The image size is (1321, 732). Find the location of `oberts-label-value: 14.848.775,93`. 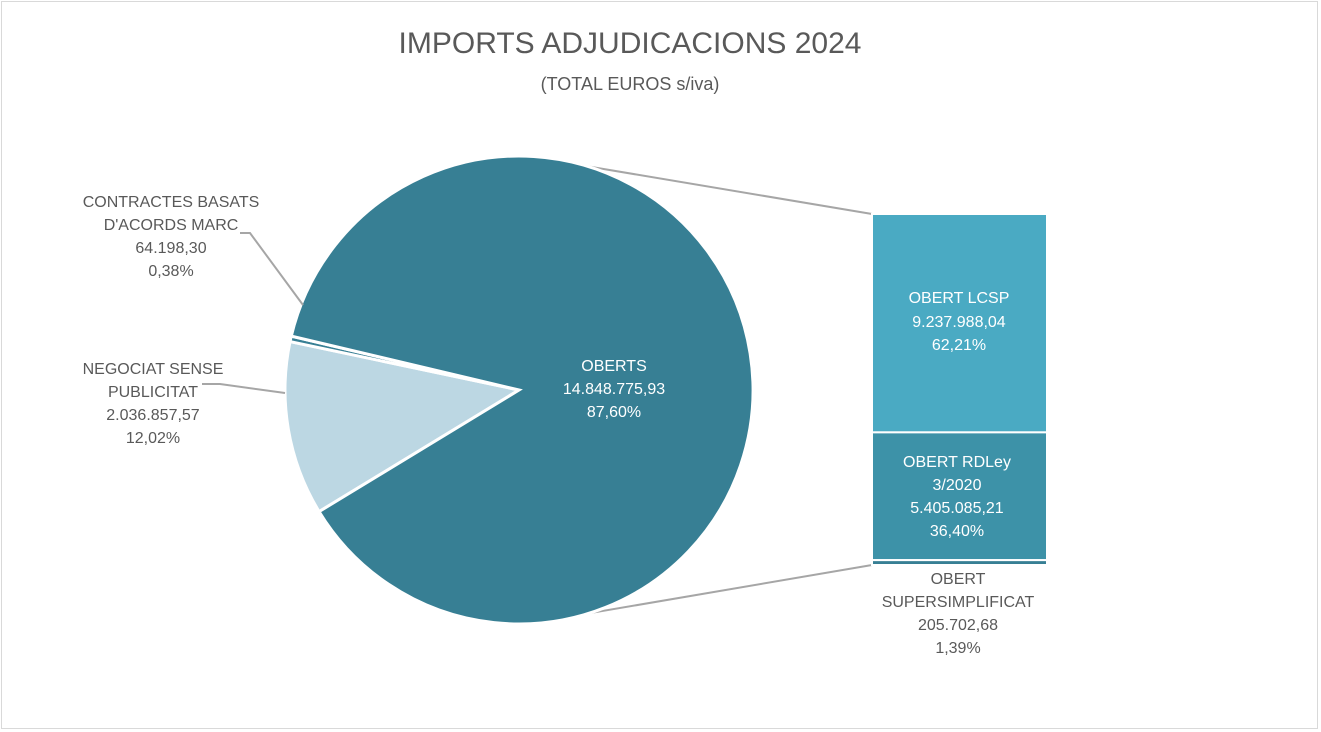

oberts-label-value: 14.848.775,93 is located at coordinates (614, 389).